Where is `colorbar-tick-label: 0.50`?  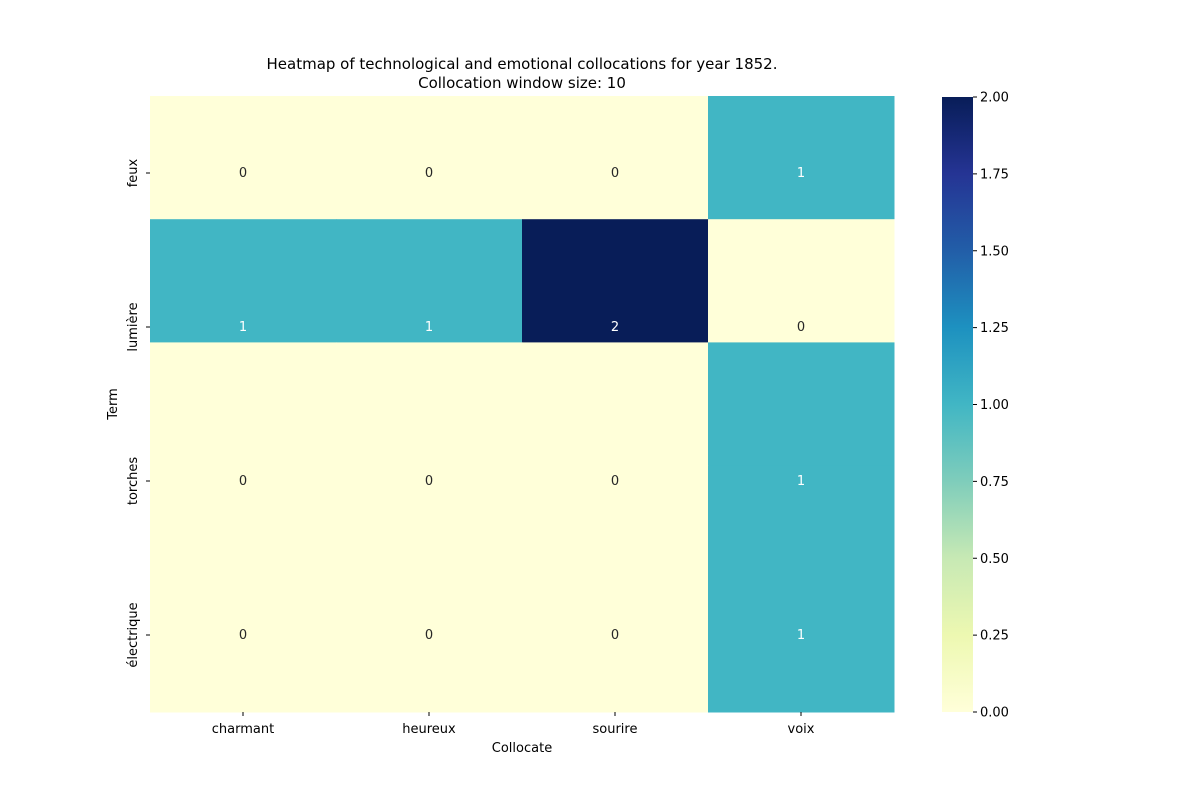
colorbar-tick-label: 0.50 is located at coordinates (994, 559).